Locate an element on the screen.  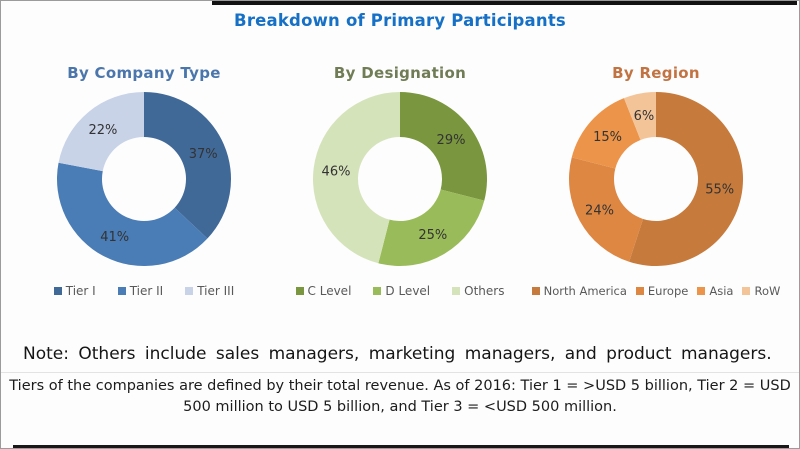
chart-legend: Tier I Tier II Tier III is located at coordinates (143, 291).